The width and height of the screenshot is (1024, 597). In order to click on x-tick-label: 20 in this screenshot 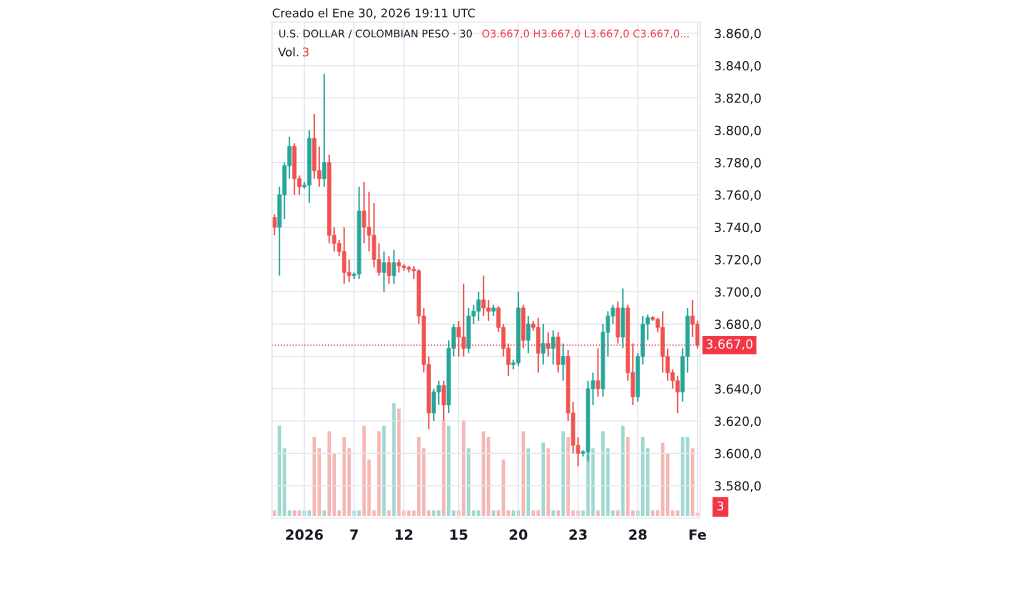, I will do `click(518, 534)`.